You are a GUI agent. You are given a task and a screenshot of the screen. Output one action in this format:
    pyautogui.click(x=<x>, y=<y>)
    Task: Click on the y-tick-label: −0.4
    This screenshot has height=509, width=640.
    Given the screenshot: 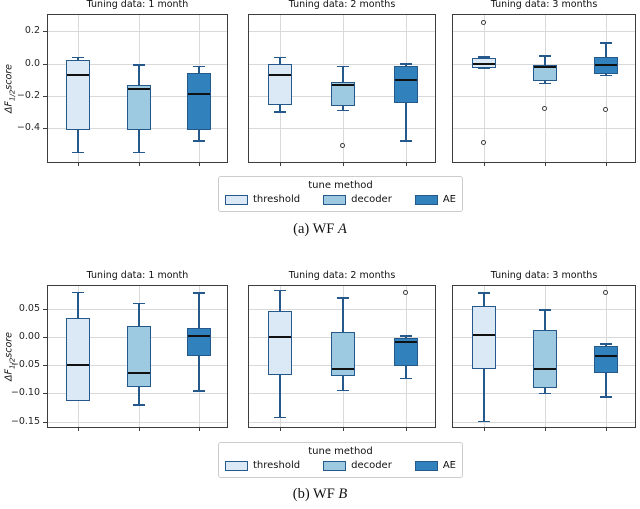 What is the action you would take?
    pyautogui.click(x=28, y=128)
    